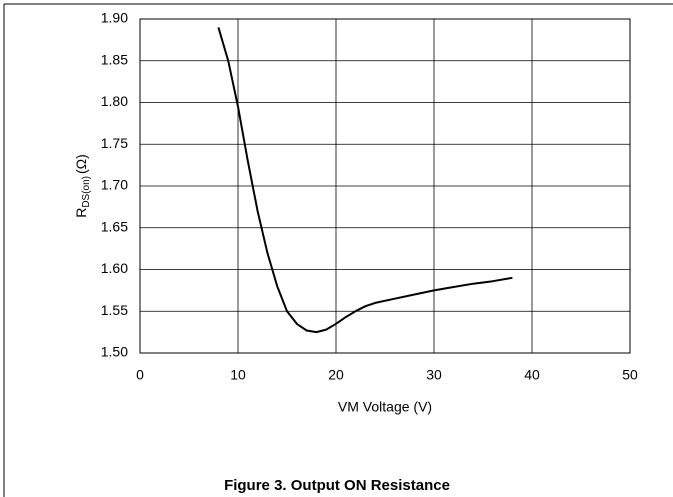 This screenshot has height=497, width=673. I want to click on caption: Figure 3. Output ON Resistance, so click(337, 485).